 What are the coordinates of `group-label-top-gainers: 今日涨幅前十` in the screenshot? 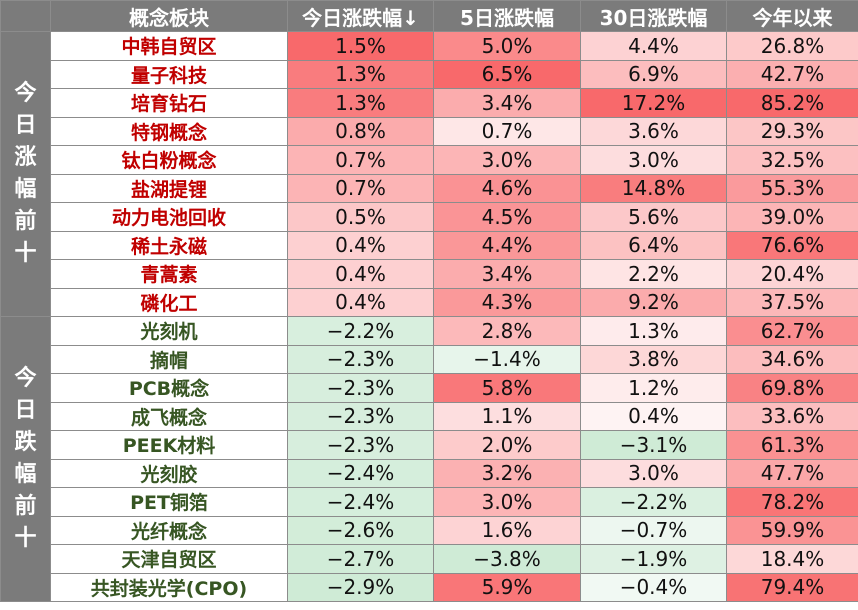 It's located at (25, 174).